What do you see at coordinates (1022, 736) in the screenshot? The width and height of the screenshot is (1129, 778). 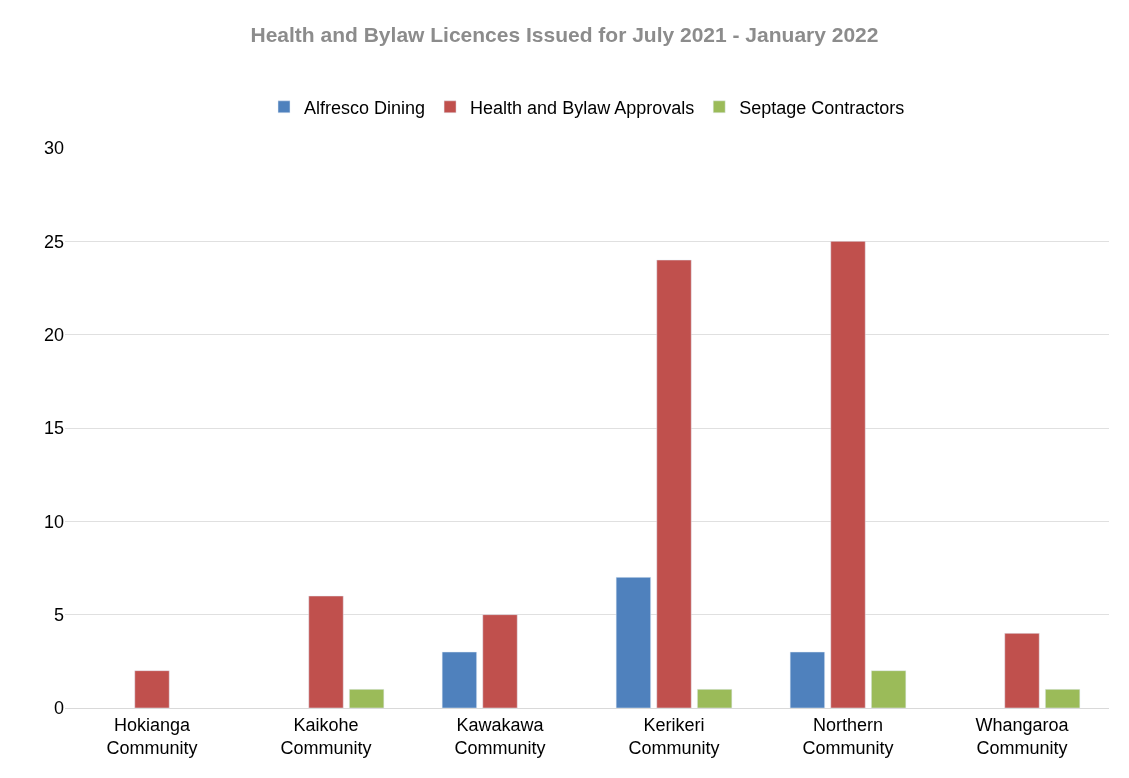 I see `x-tick-label: Whangaroa Community` at bounding box center [1022, 736].